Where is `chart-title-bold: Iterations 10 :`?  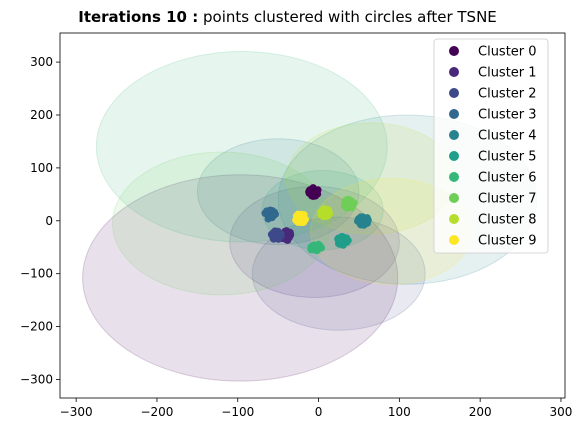
chart-title-bold: Iterations 10 : is located at coordinates (138, 17).